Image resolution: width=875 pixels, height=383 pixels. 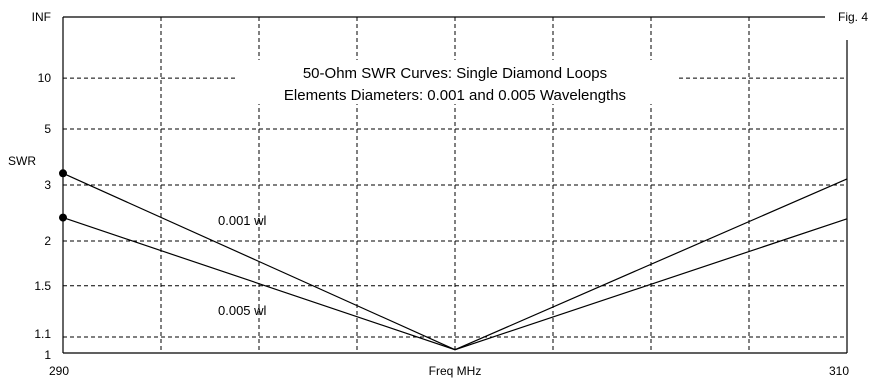 What do you see at coordinates (59, 371) in the screenshot?
I see `x-tick-label: 290` at bounding box center [59, 371].